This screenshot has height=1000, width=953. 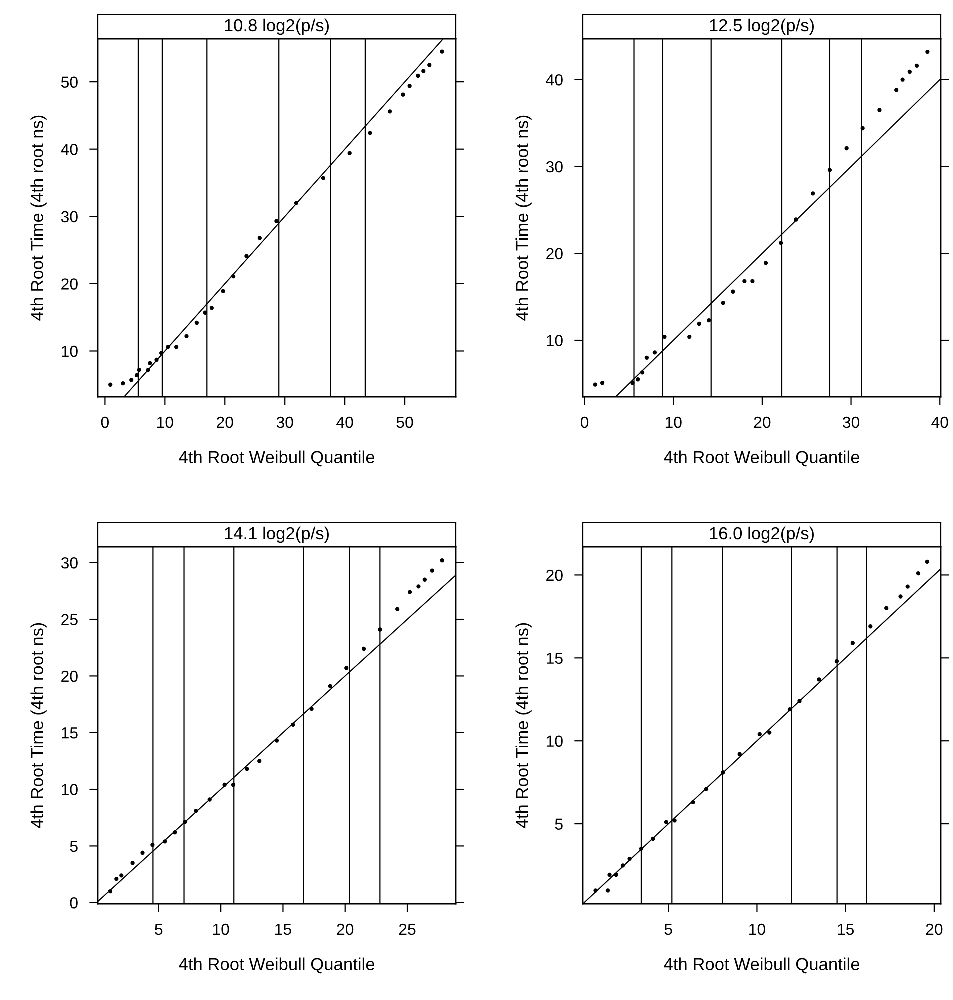 I want to click on x-tick-label: 15, so click(x=846, y=930).